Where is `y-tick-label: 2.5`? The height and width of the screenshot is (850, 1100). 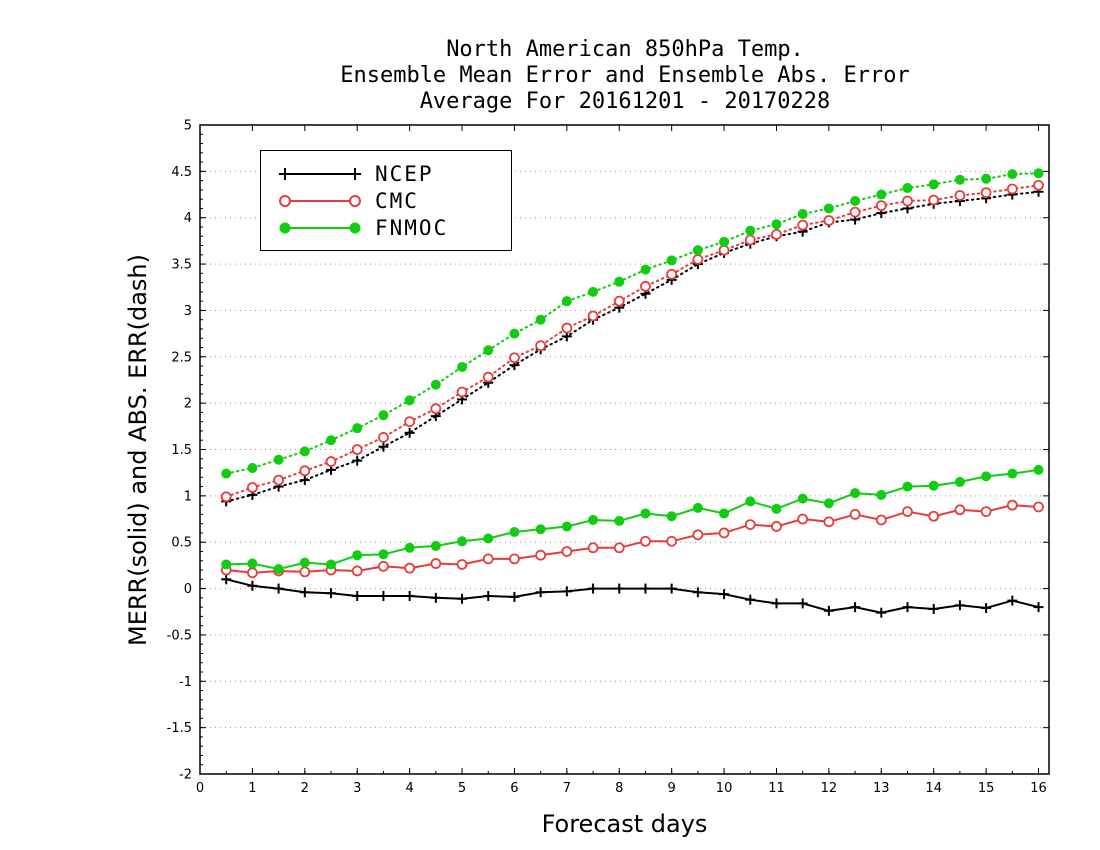
y-tick-label: 2.5 is located at coordinates (181, 357).